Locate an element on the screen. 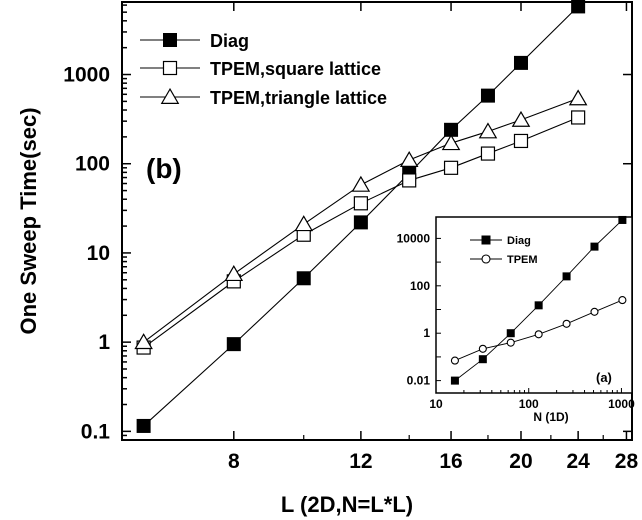 This screenshot has height=520, width=642. legend-label: TPEM,triangle lattice is located at coordinates (298, 98).